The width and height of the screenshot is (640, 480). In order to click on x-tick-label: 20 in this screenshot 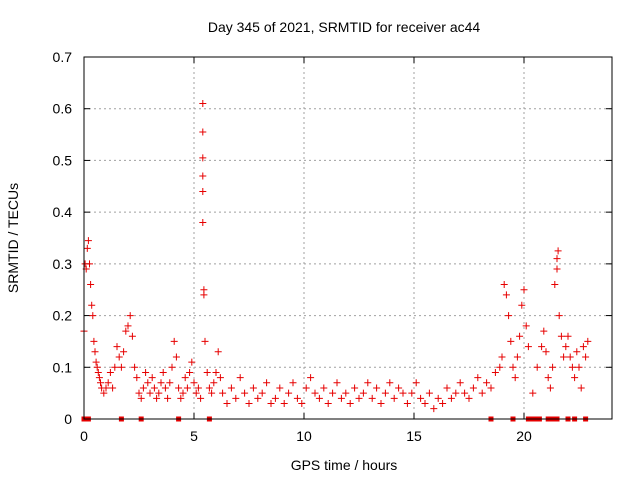, I will do `click(524, 436)`.